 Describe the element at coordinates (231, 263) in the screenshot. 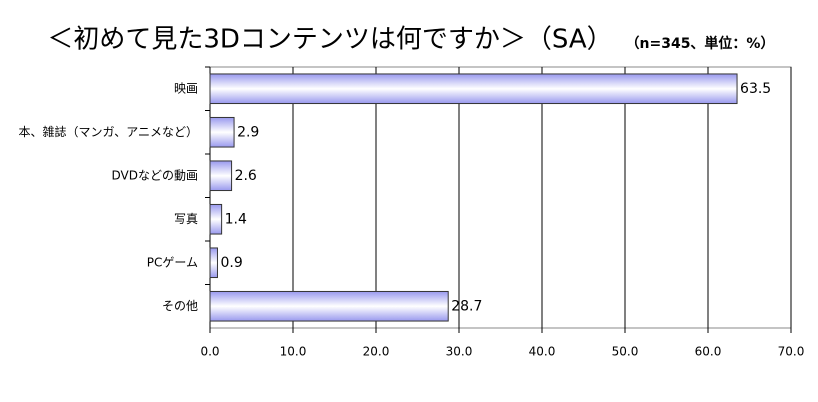

I see `value-label: 0.9` at that location.